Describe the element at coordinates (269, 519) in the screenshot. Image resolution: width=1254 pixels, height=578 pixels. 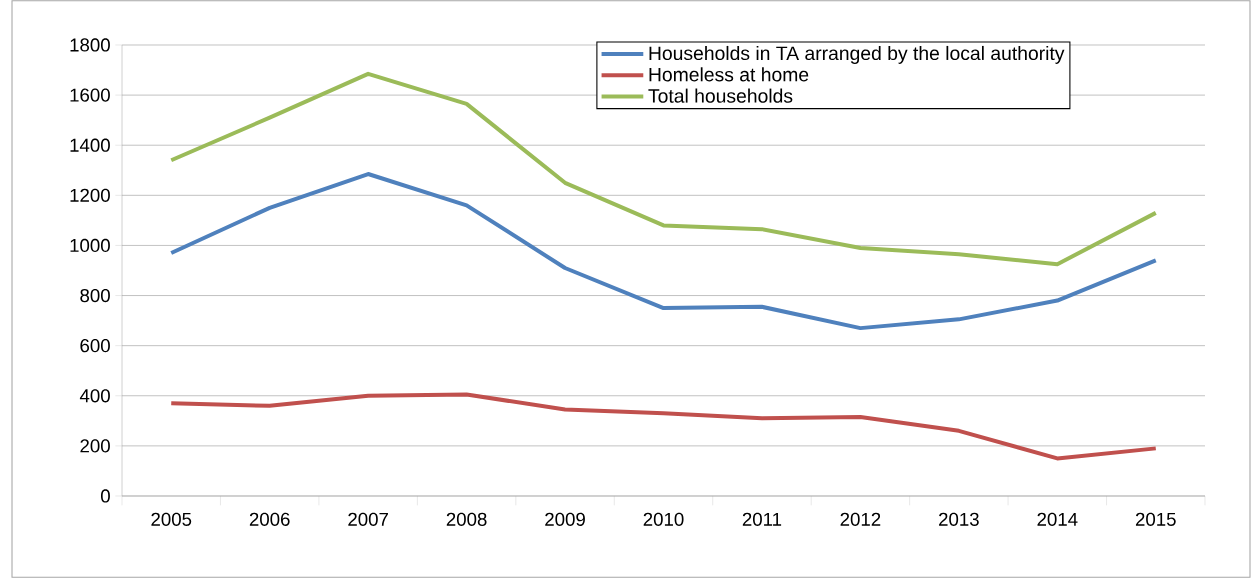
I see `x-tick-label: 2006` at that location.